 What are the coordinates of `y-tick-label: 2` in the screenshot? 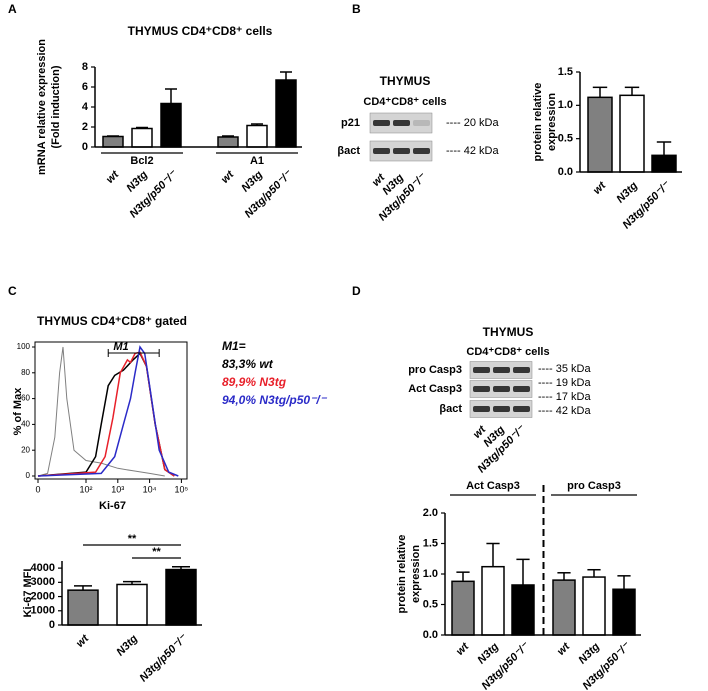 It's located at (85, 127).